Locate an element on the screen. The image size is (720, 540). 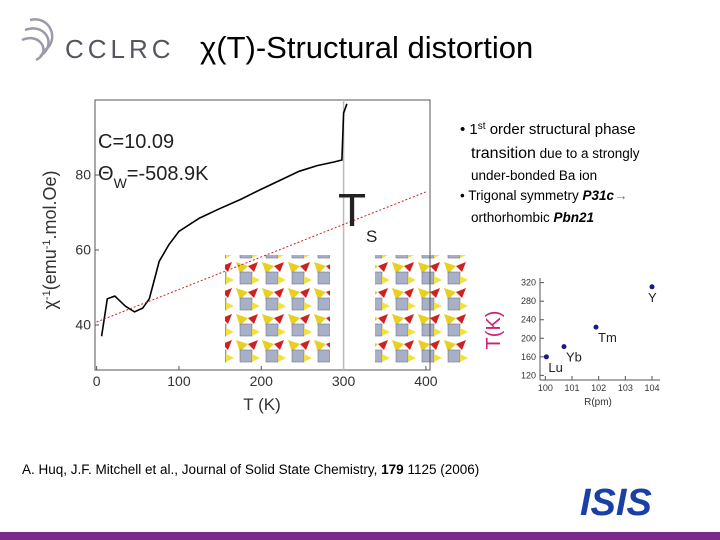
point-label: Lu is located at coordinates (555, 367).